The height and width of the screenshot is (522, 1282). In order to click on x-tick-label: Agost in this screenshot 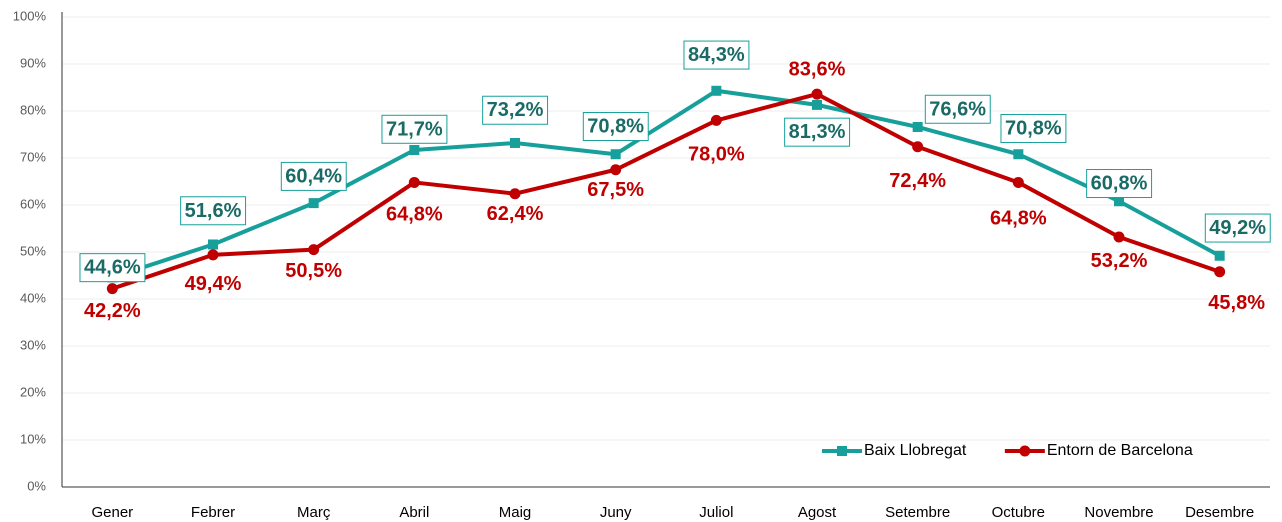, I will do `click(817, 512)`.